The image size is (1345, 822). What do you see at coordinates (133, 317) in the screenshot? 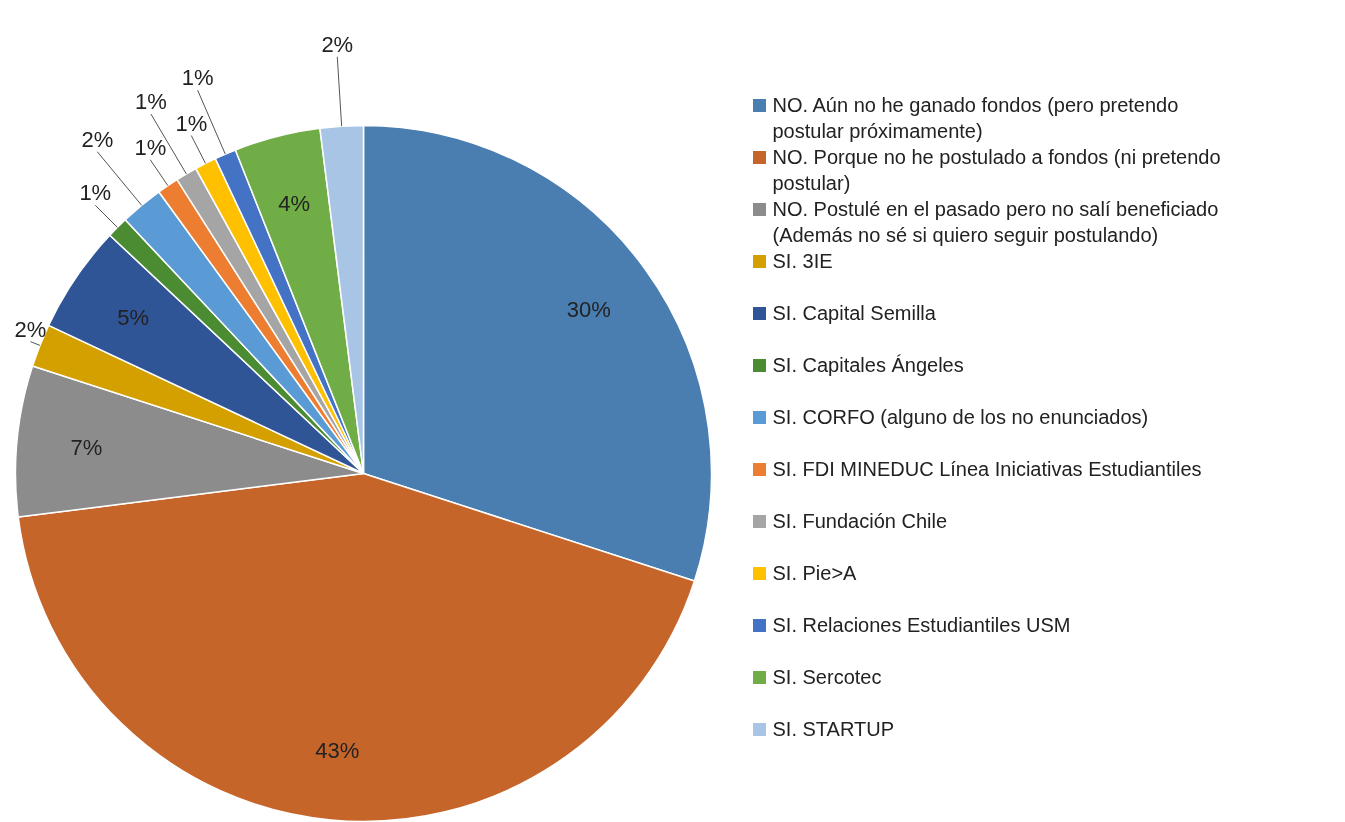
I see `data-label: 5%` at bounding box center [133, 317].